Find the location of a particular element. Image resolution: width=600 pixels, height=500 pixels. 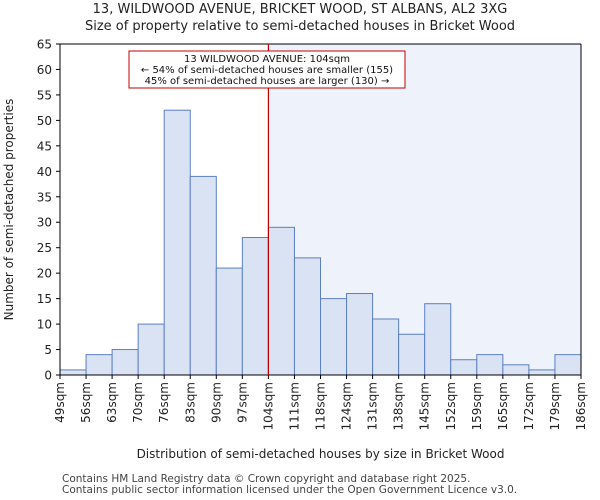

x-tick-label: 76sqm is located at coordinates (164, 402).